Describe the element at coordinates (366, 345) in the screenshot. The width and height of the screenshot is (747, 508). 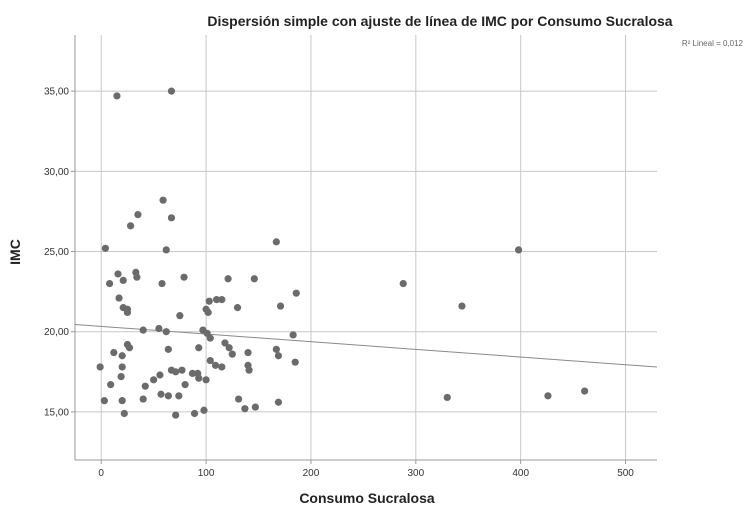
I see `fit-line-group` at that location.